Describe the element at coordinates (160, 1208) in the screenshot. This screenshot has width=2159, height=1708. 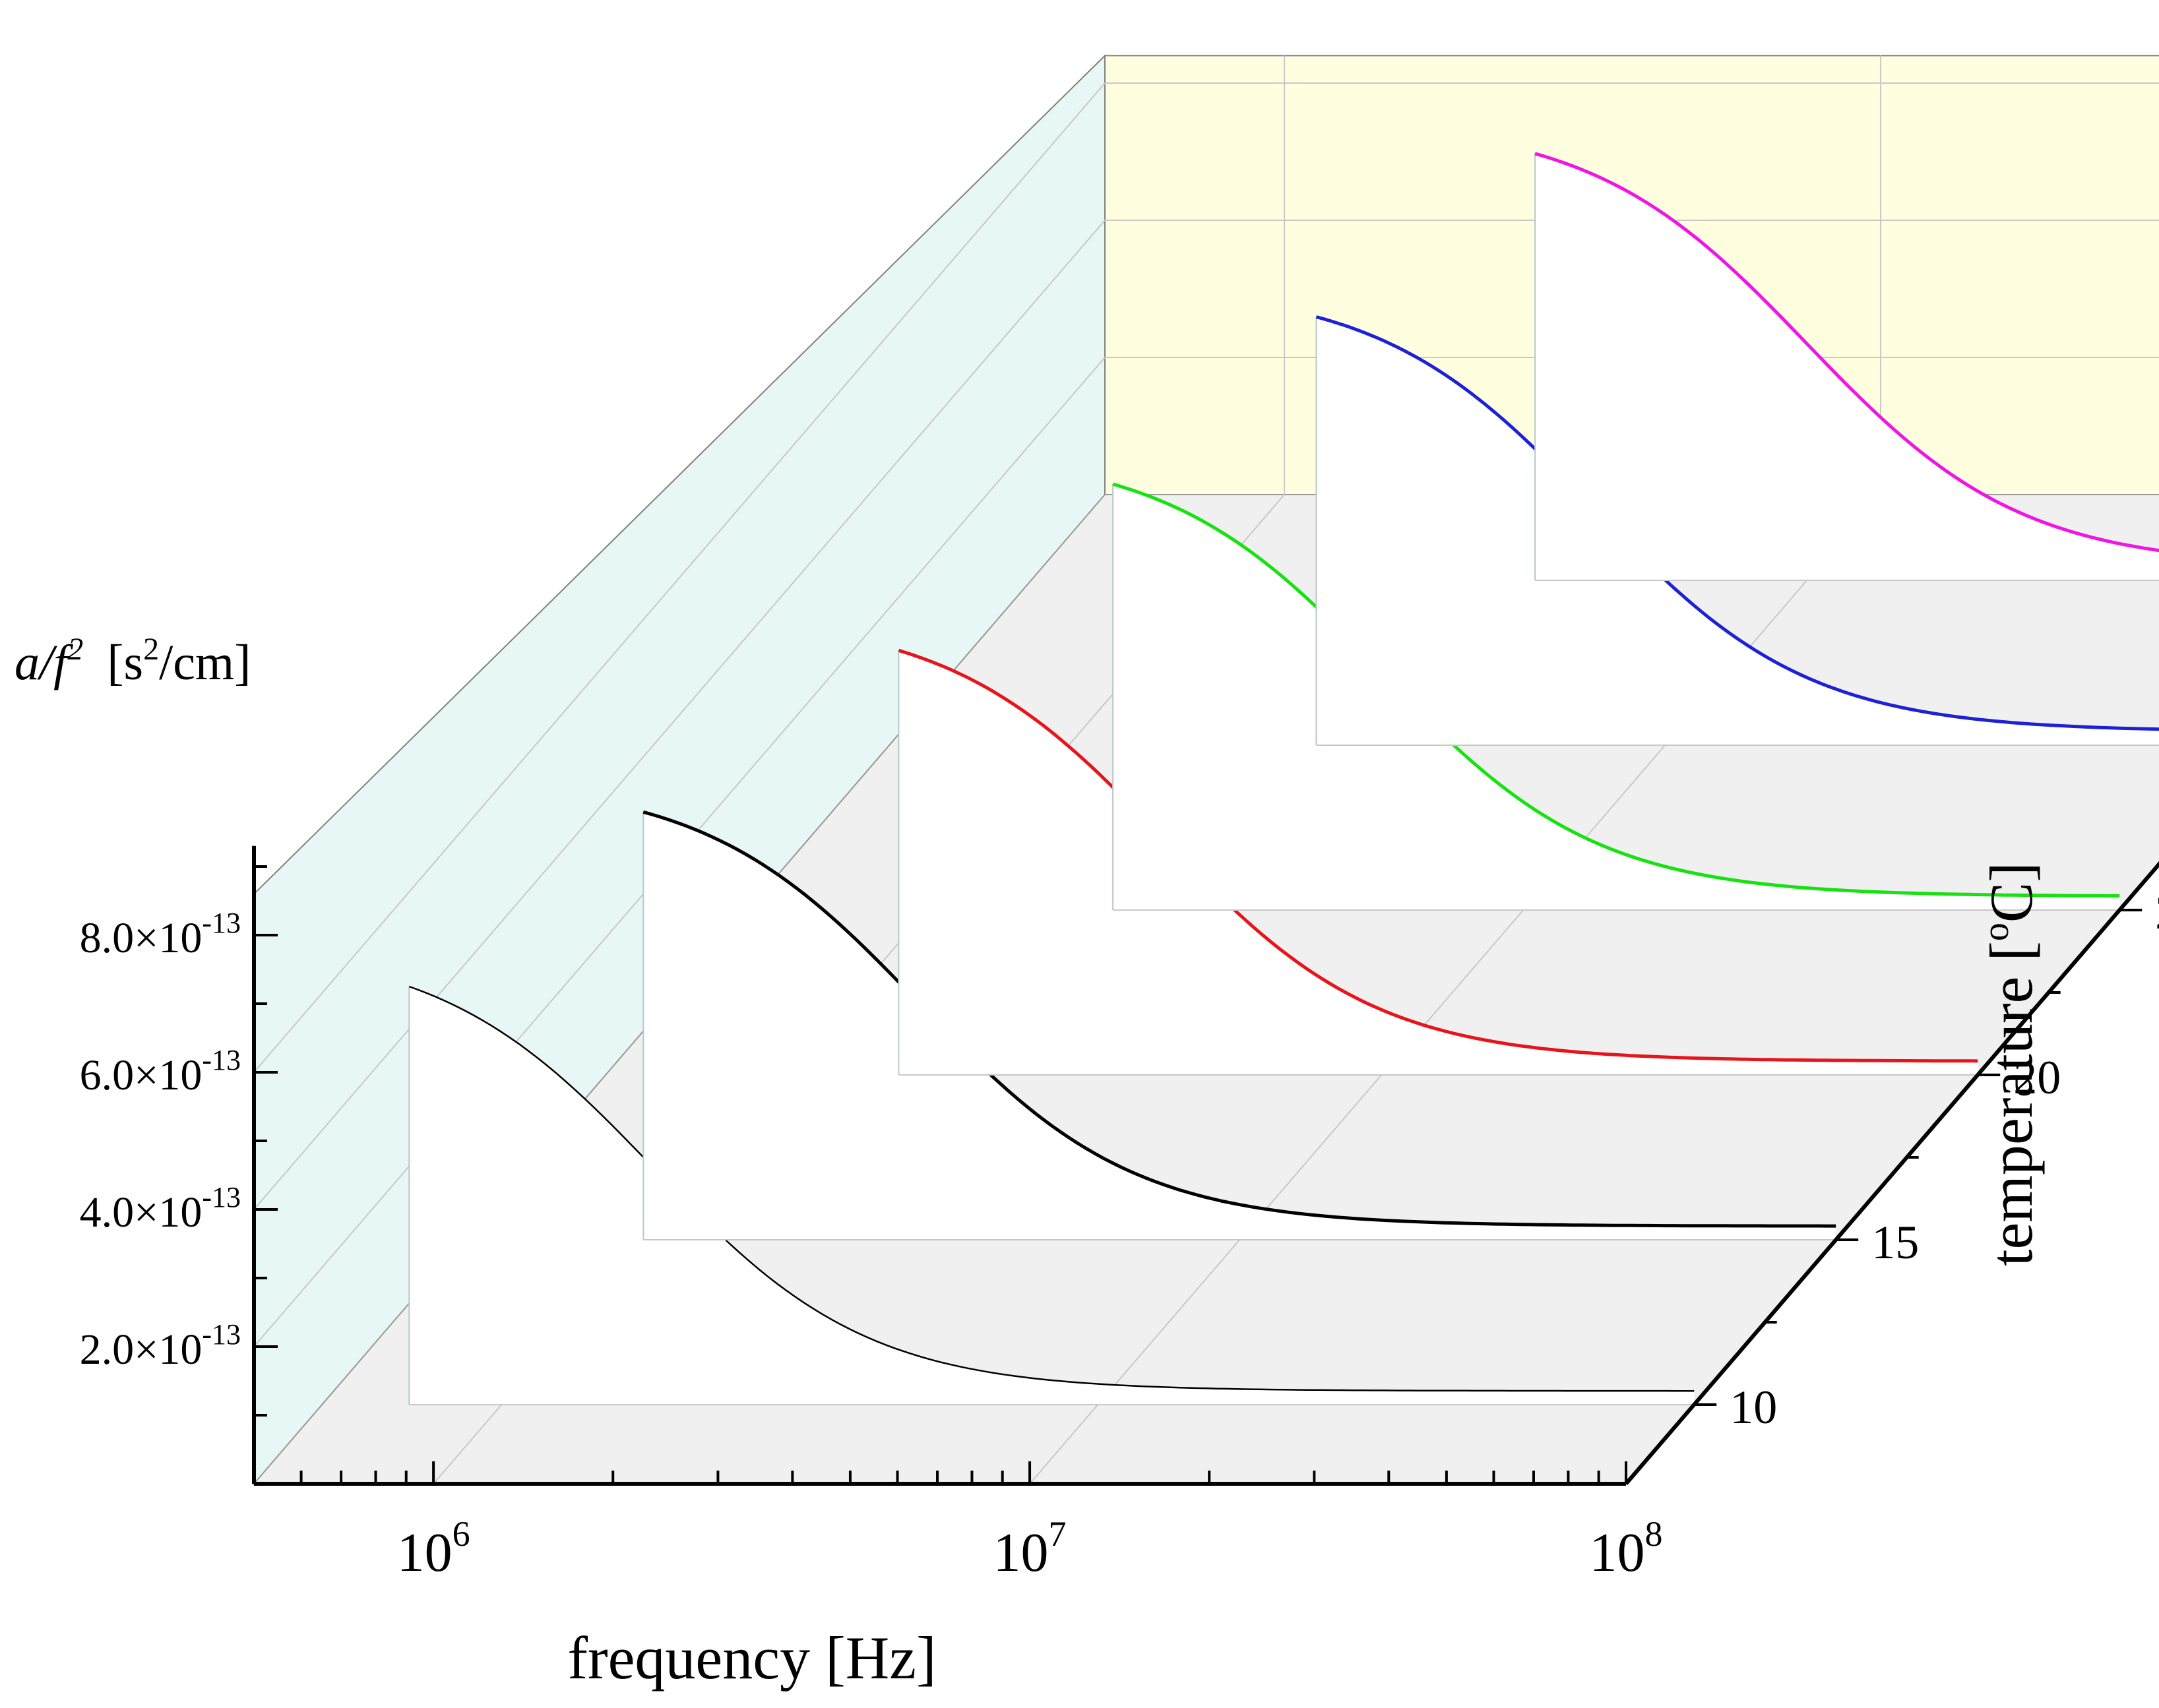
I see `y-tick-label: 4.0×10⁻¹³` at that location.